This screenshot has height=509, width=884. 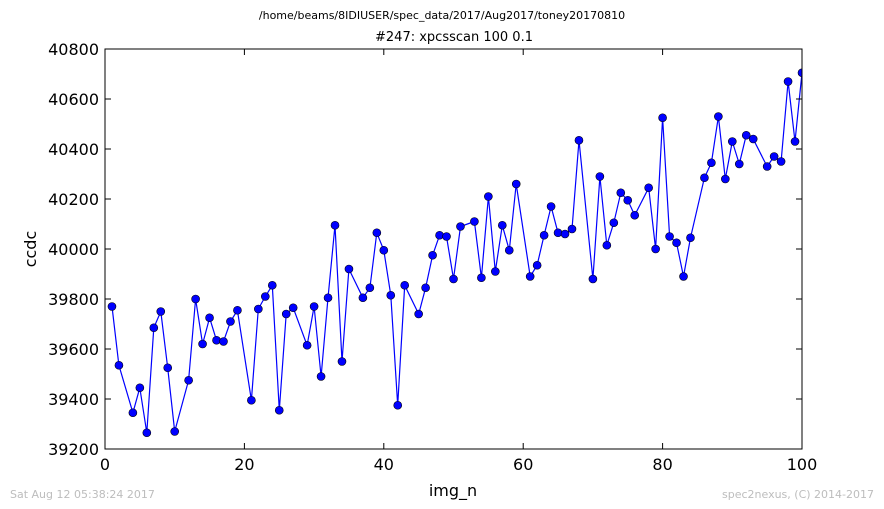 I want to click on y-axis-label: ccdc, so click(x=30, y=249).